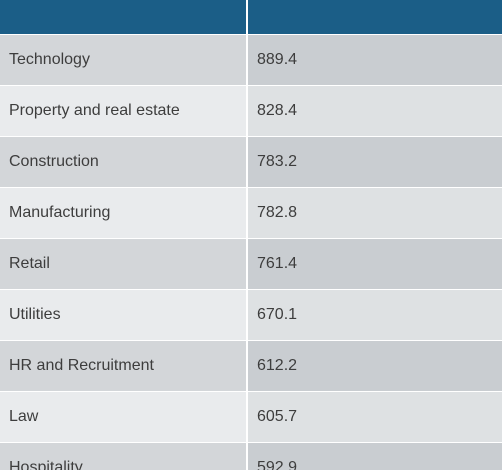 The image size is (502, 470). Describe the element at coordinates (374, 162) in the screenshot. I see `sector-value: 783.2` at that location.